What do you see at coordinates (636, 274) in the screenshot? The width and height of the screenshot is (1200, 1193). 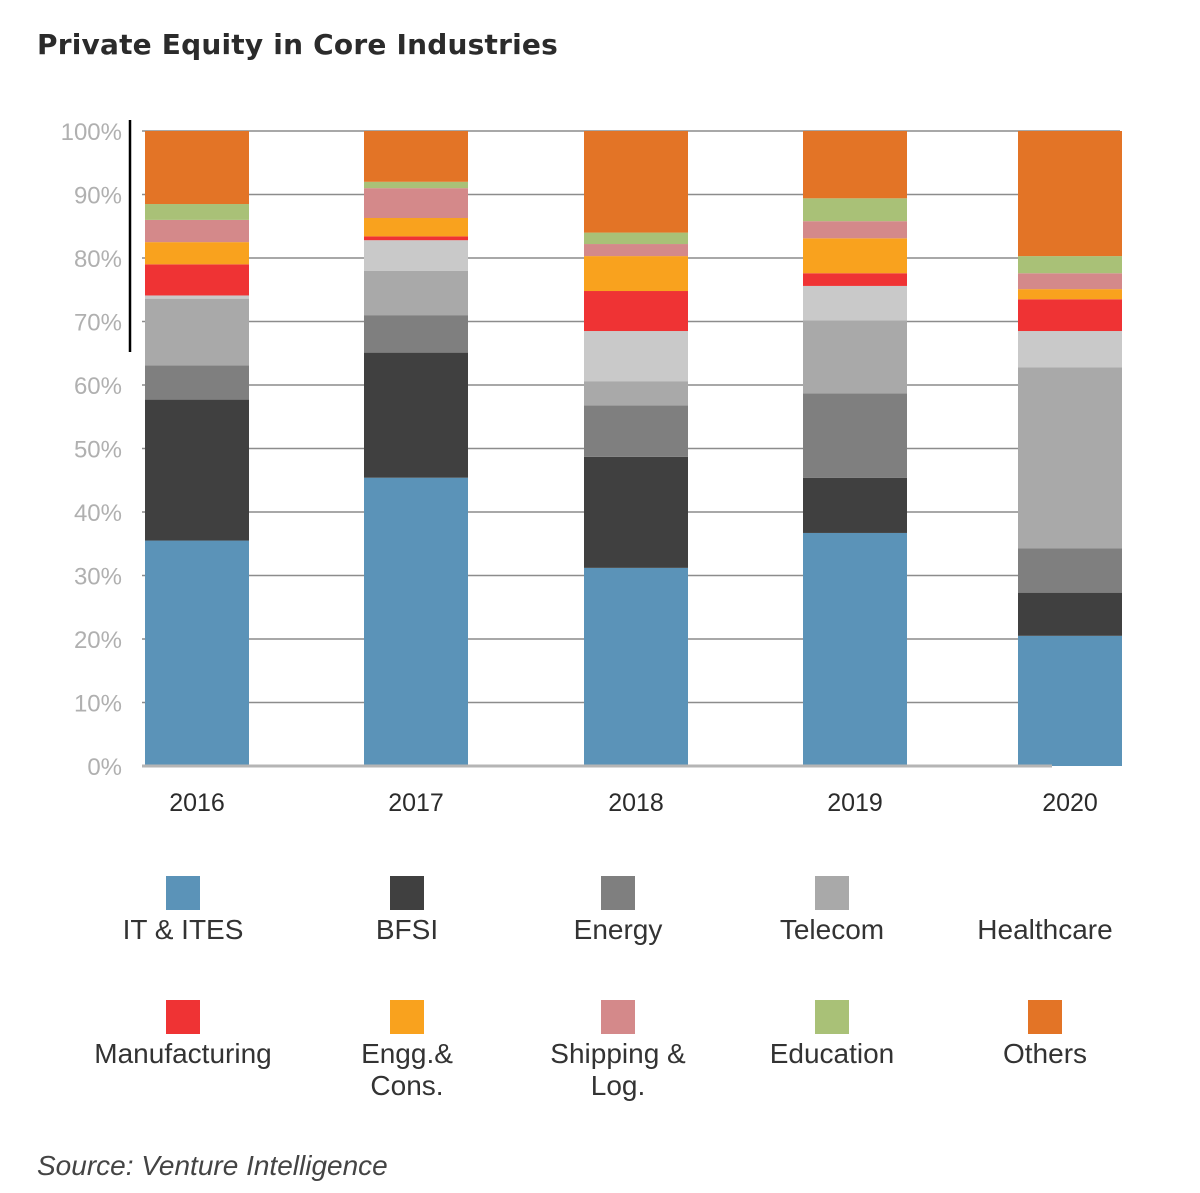 I see `bar-segment-engg-cons--2018` at bounding box center [636, 274].